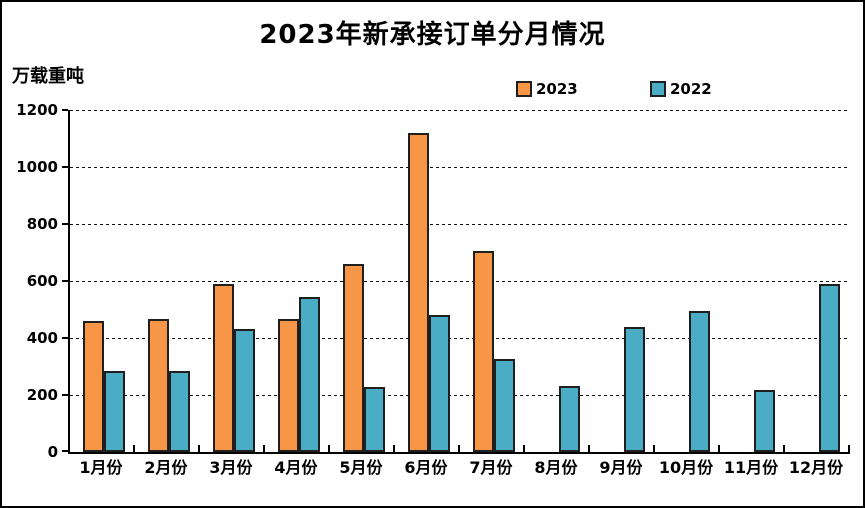  Describe the element at coordinates (37, 167) in the screenshot. I see `y-axis-label-1000: 1000` at that location.